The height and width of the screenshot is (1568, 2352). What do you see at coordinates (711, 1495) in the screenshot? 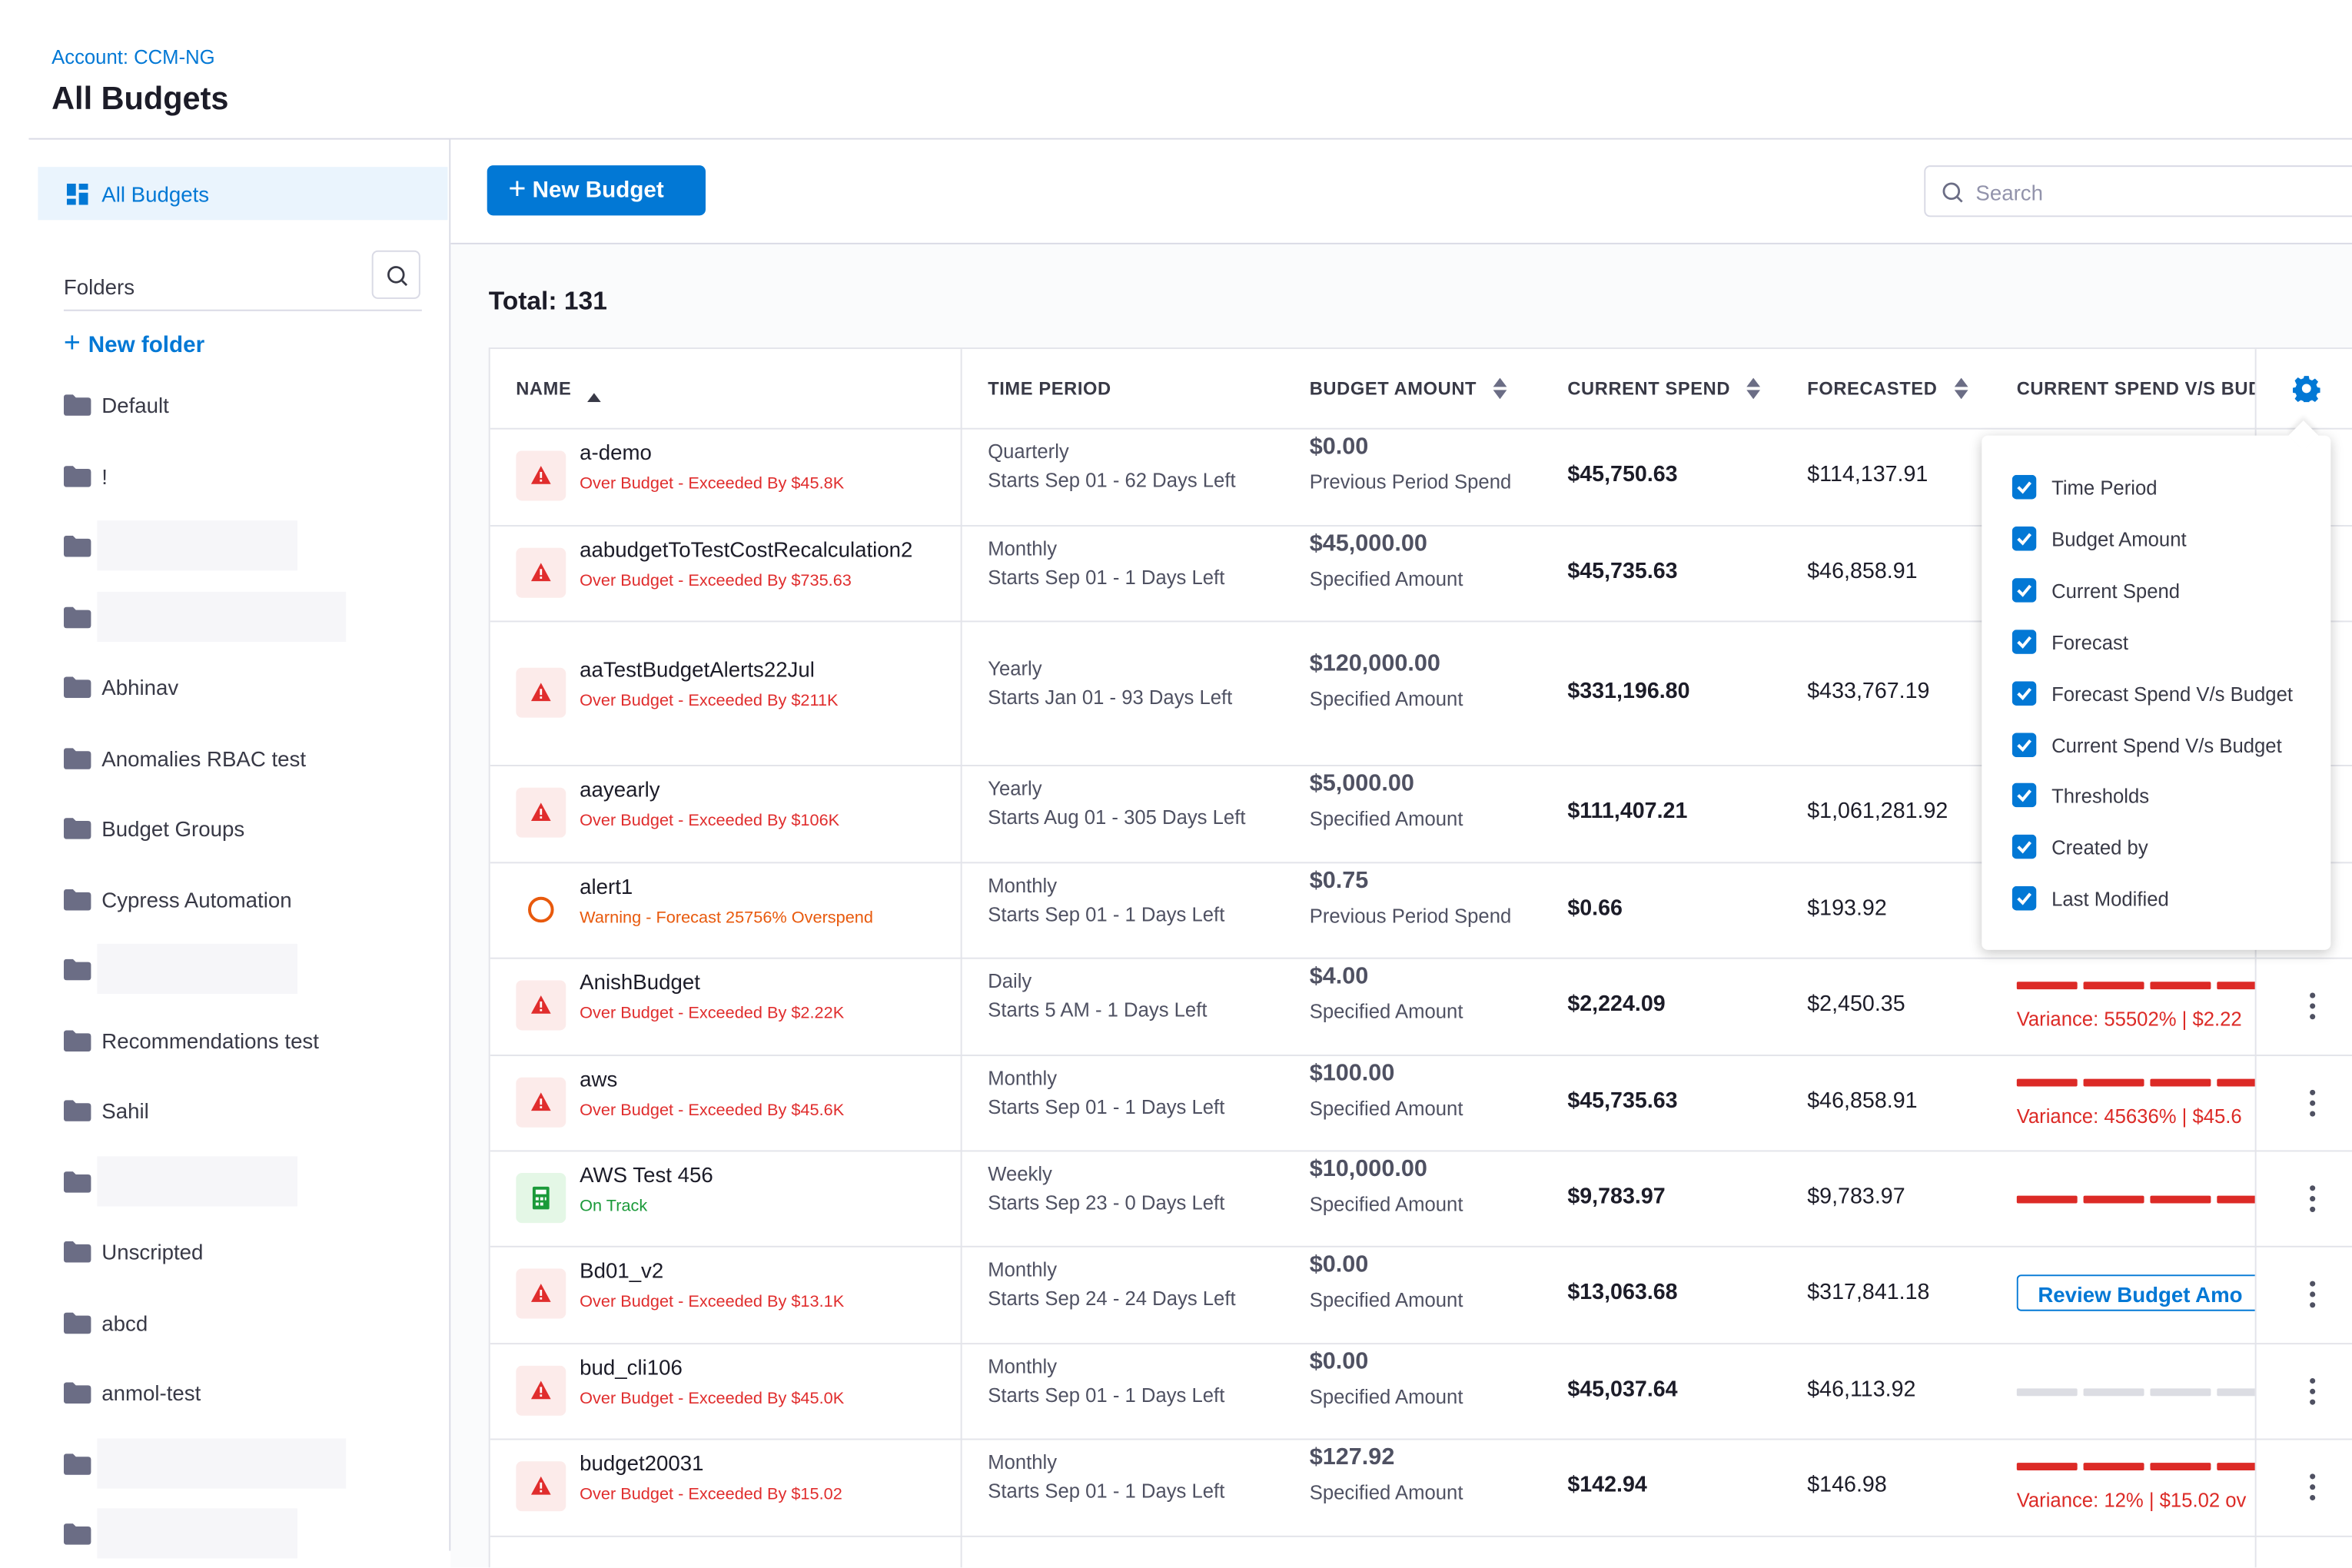
I see `budget-status: Over Budget - Exceeded By $15.02` at bounding box center [711, 1495].